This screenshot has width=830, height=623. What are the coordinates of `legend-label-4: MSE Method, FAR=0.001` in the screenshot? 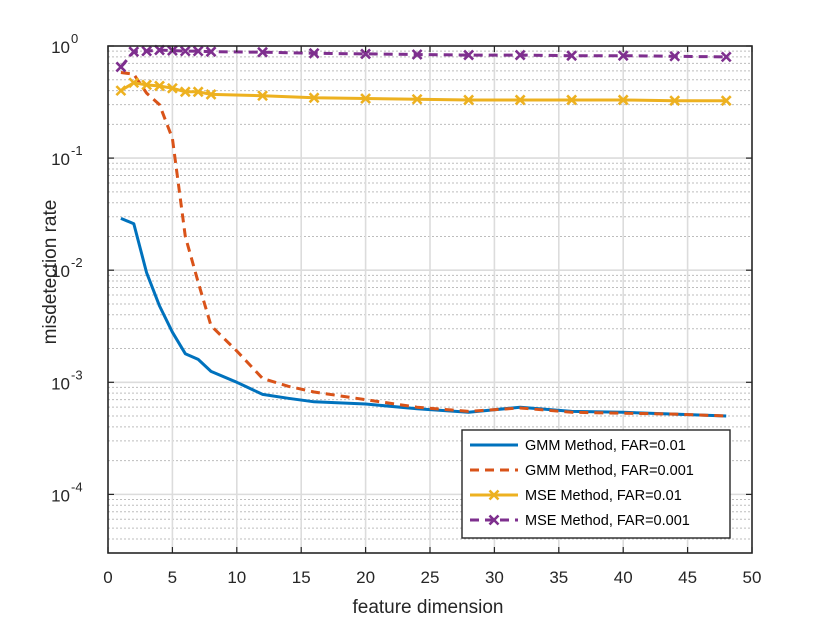 It's located at (607, 521).